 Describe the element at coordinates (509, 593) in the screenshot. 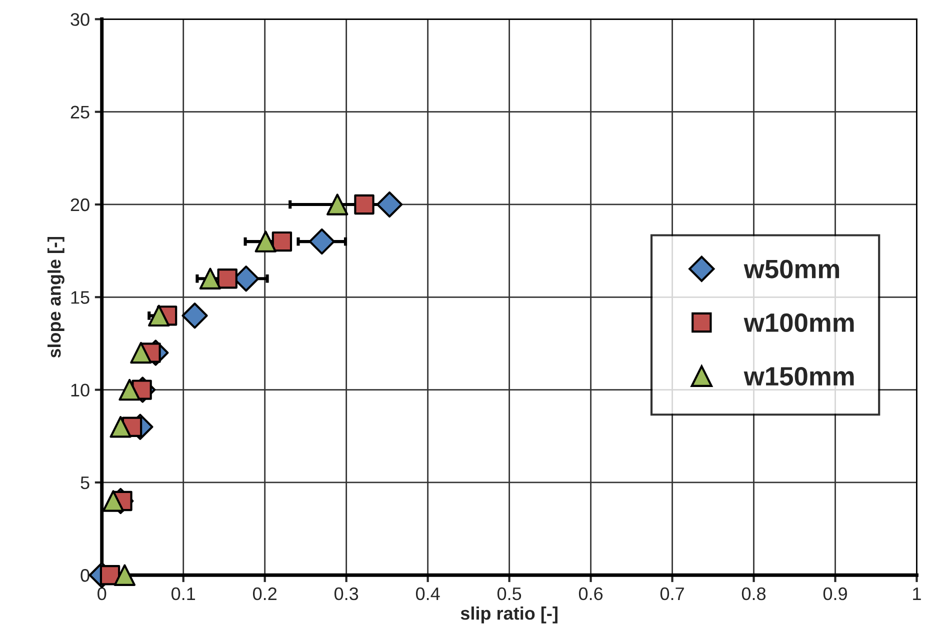

I see `x-tick-label: 0.5` at that location.